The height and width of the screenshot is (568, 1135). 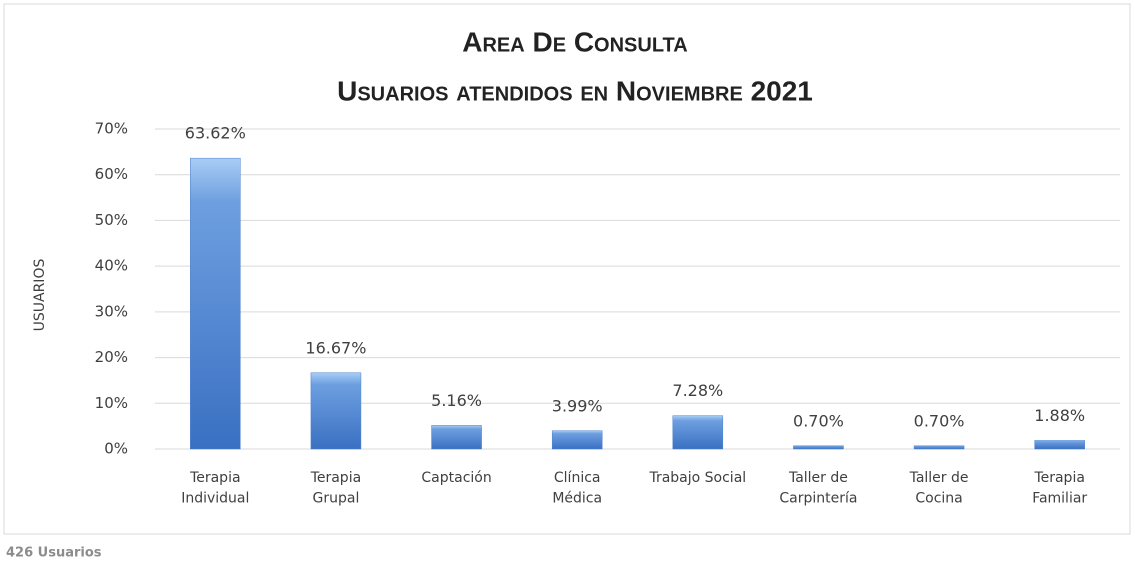 What do you see at coordinates (939, 488) in the screenshot?
I see `x-tick-label: Taller de Cocina` at bounding box center [939, 488].